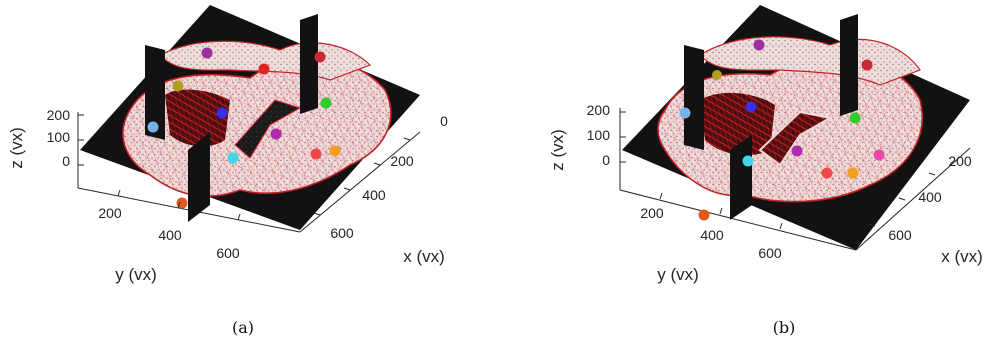 The height and width of the screenshot is (346, 992). What do you see at coordinates (711, 226) in the screenshot?
I see `panel-b-y-ticks: 200 400 600` at bounding box center [711, 226].